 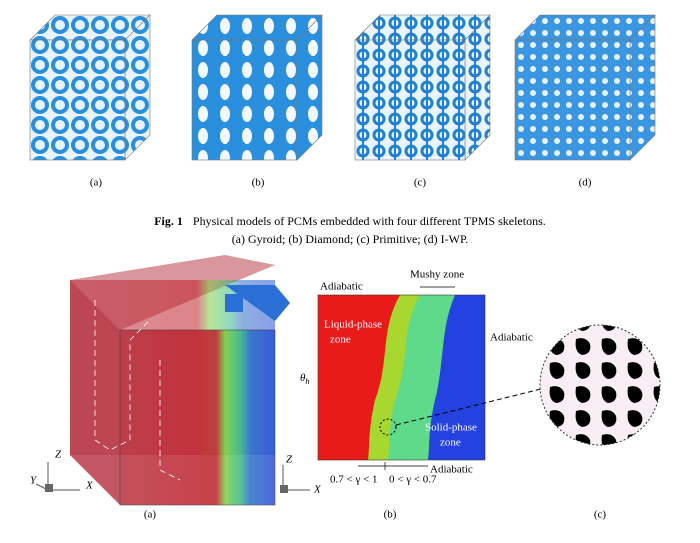 What do you see at coordinates (450, 443) in the screenshot?
I see `solid-zone-label: zone` at bounding box center [450, 443].